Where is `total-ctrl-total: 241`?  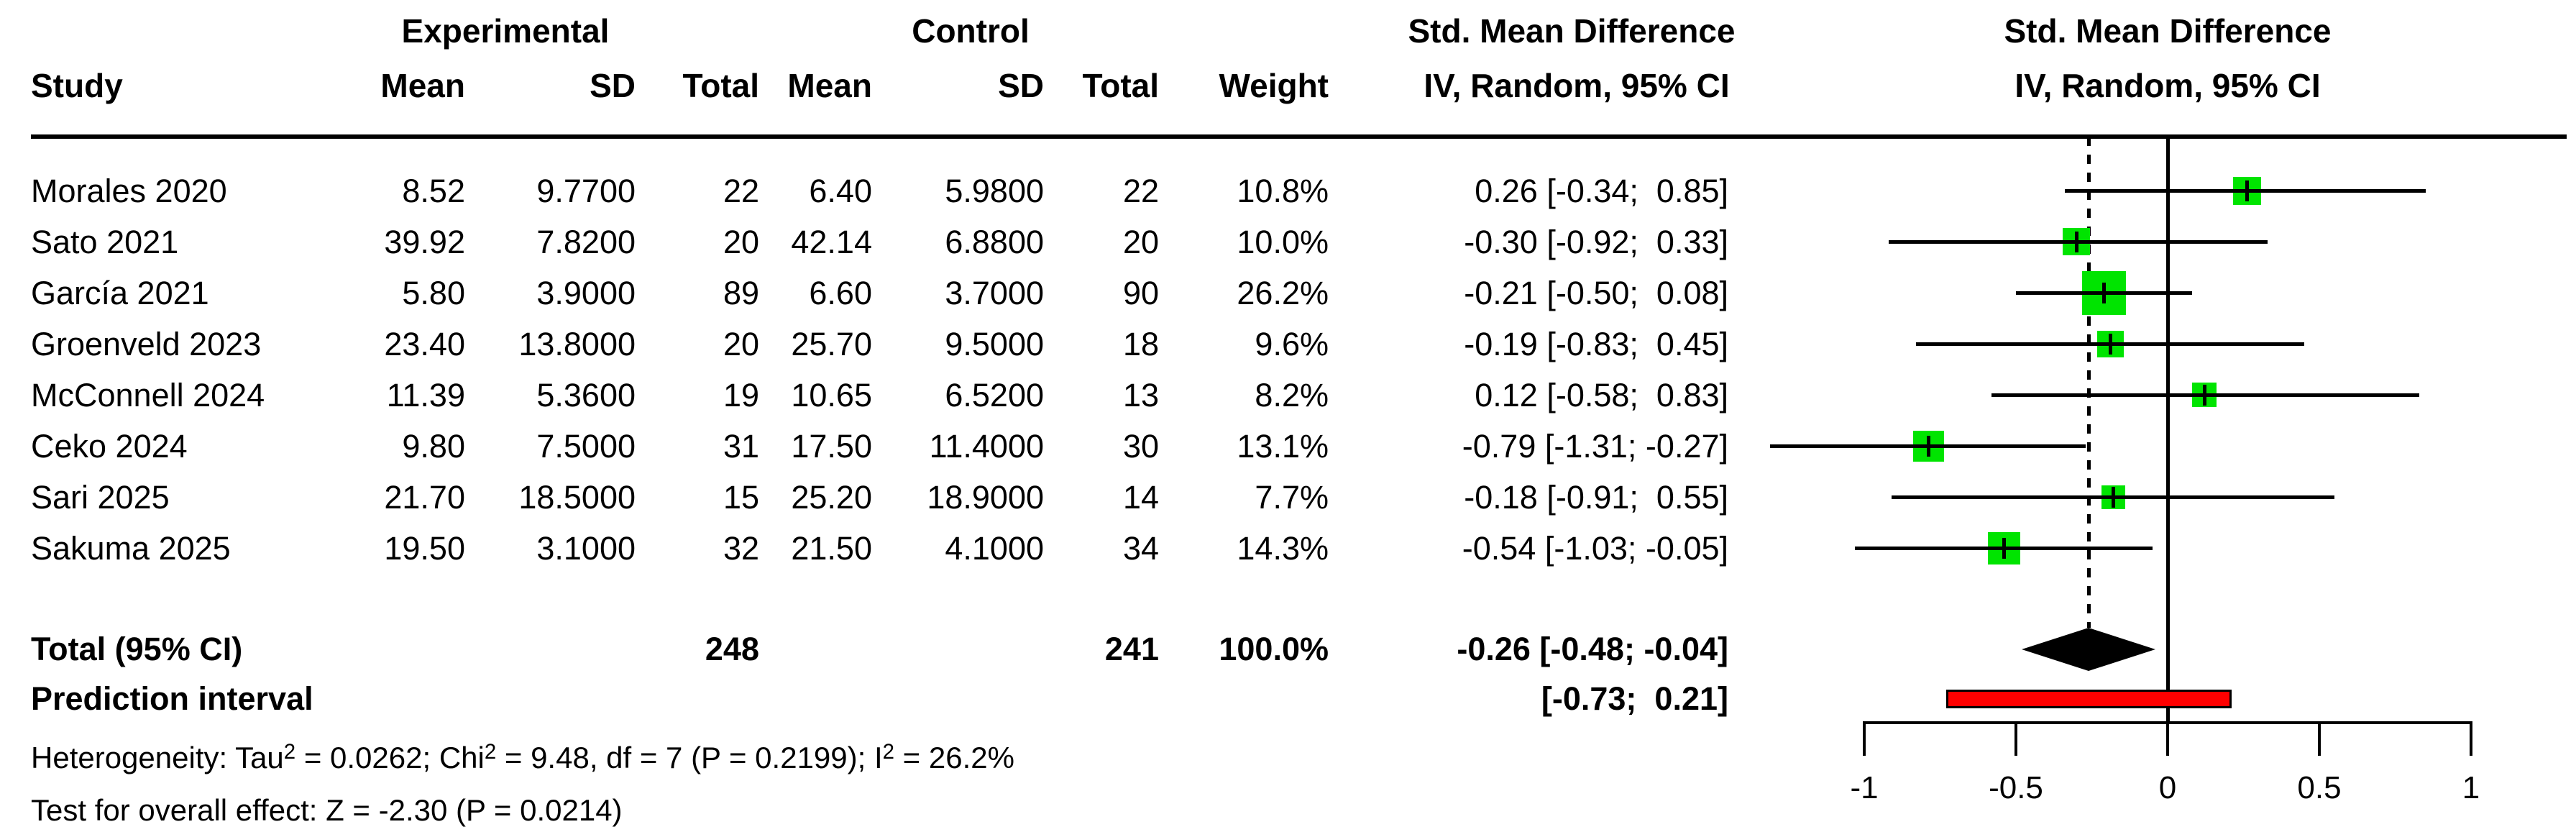
total-ctrl-total: 241 is located at coordinates (1131, 649).